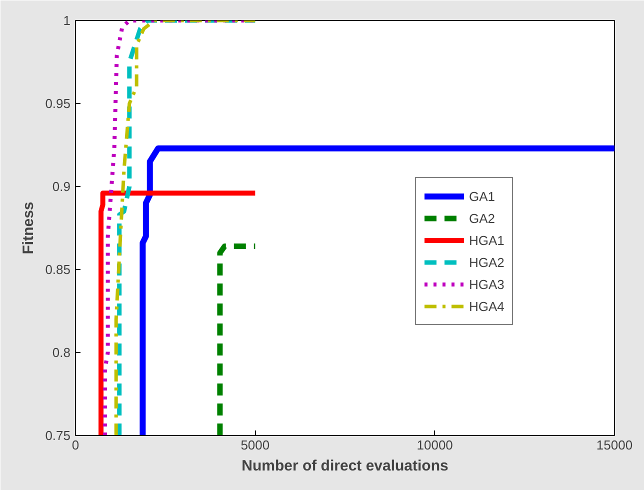 This screenshot has height=490, width=644. Describe the element at coordinates (482, 218) in the screenshot. I see `legend-label: GA2` at that location.